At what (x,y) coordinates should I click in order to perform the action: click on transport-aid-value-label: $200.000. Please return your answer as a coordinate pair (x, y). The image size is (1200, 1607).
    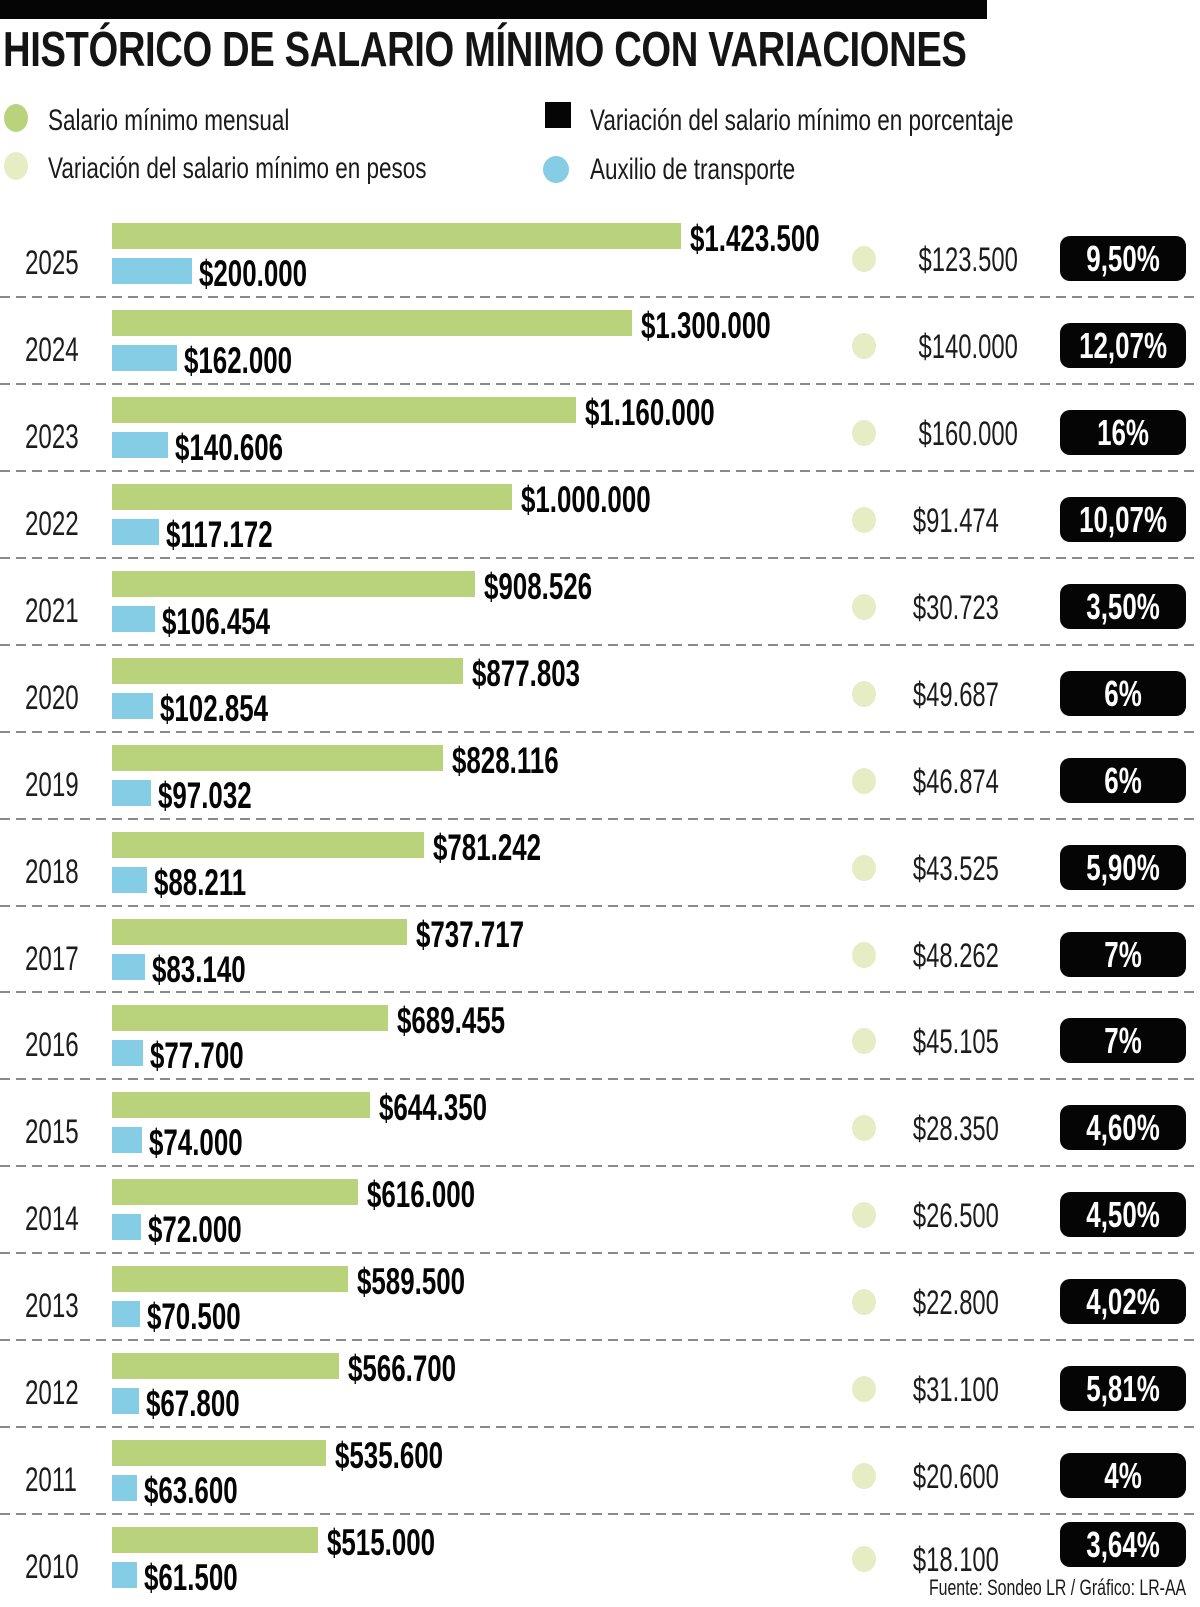
    Looking at the image, I should click on (253, 273).